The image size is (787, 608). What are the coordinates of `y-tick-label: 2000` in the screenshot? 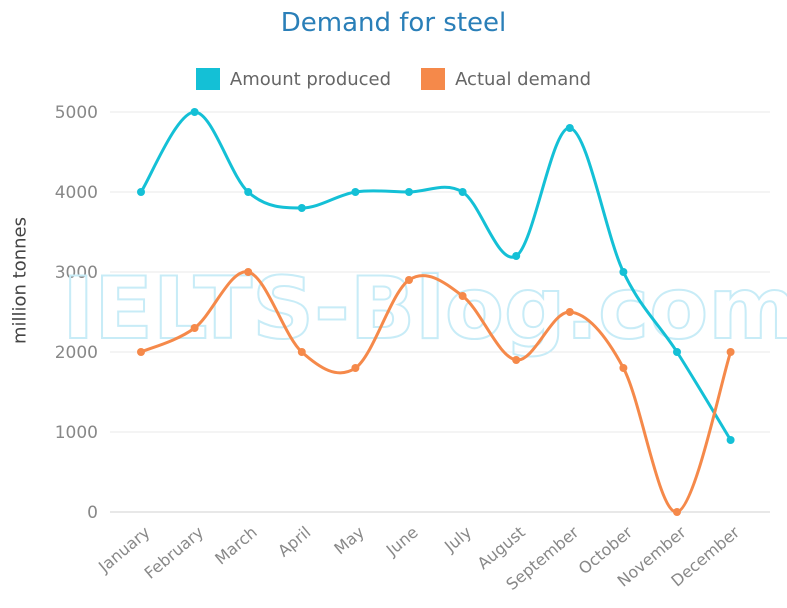 It's located at (76, 353).